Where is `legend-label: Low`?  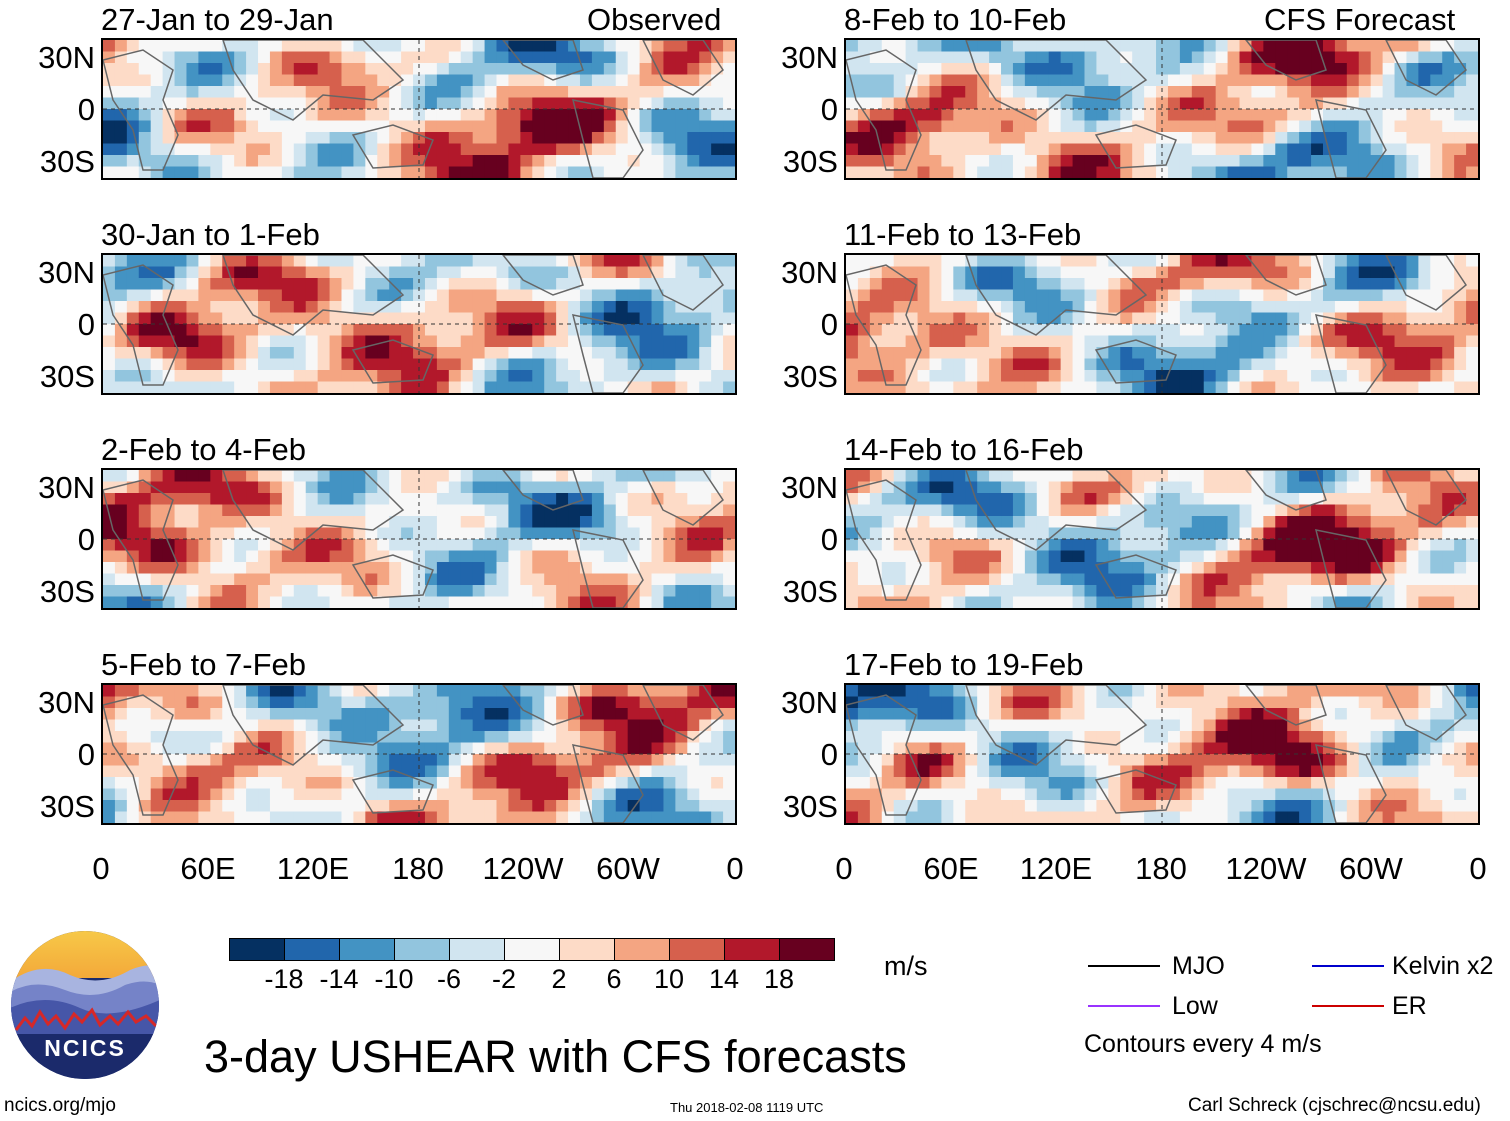
legend-label: Low is located at coordinates (1195, 1006).